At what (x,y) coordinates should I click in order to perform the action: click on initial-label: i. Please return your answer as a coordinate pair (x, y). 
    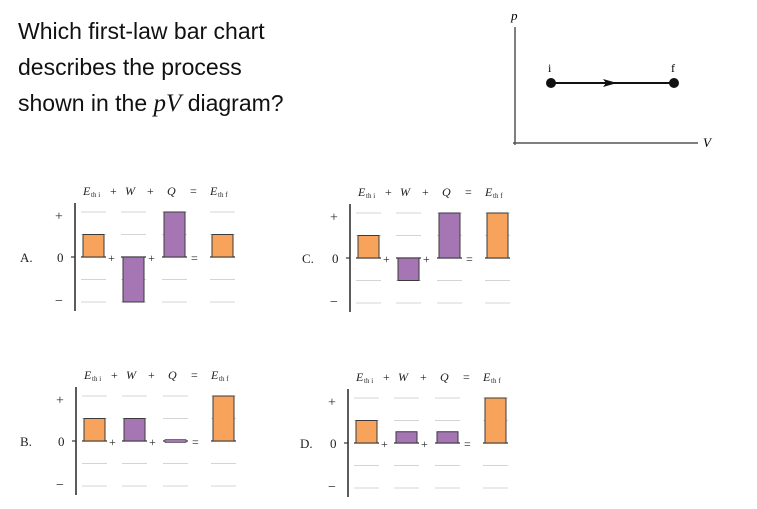
    Looking at the image, I should click on (550, 68).